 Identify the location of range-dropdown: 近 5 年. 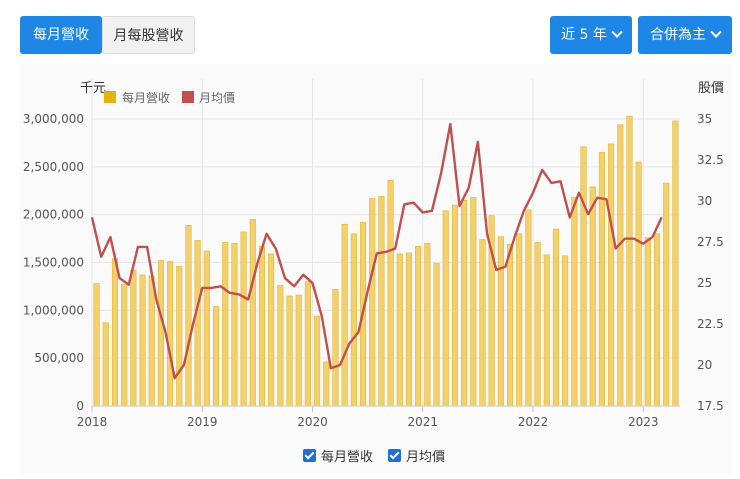
(591, 35).